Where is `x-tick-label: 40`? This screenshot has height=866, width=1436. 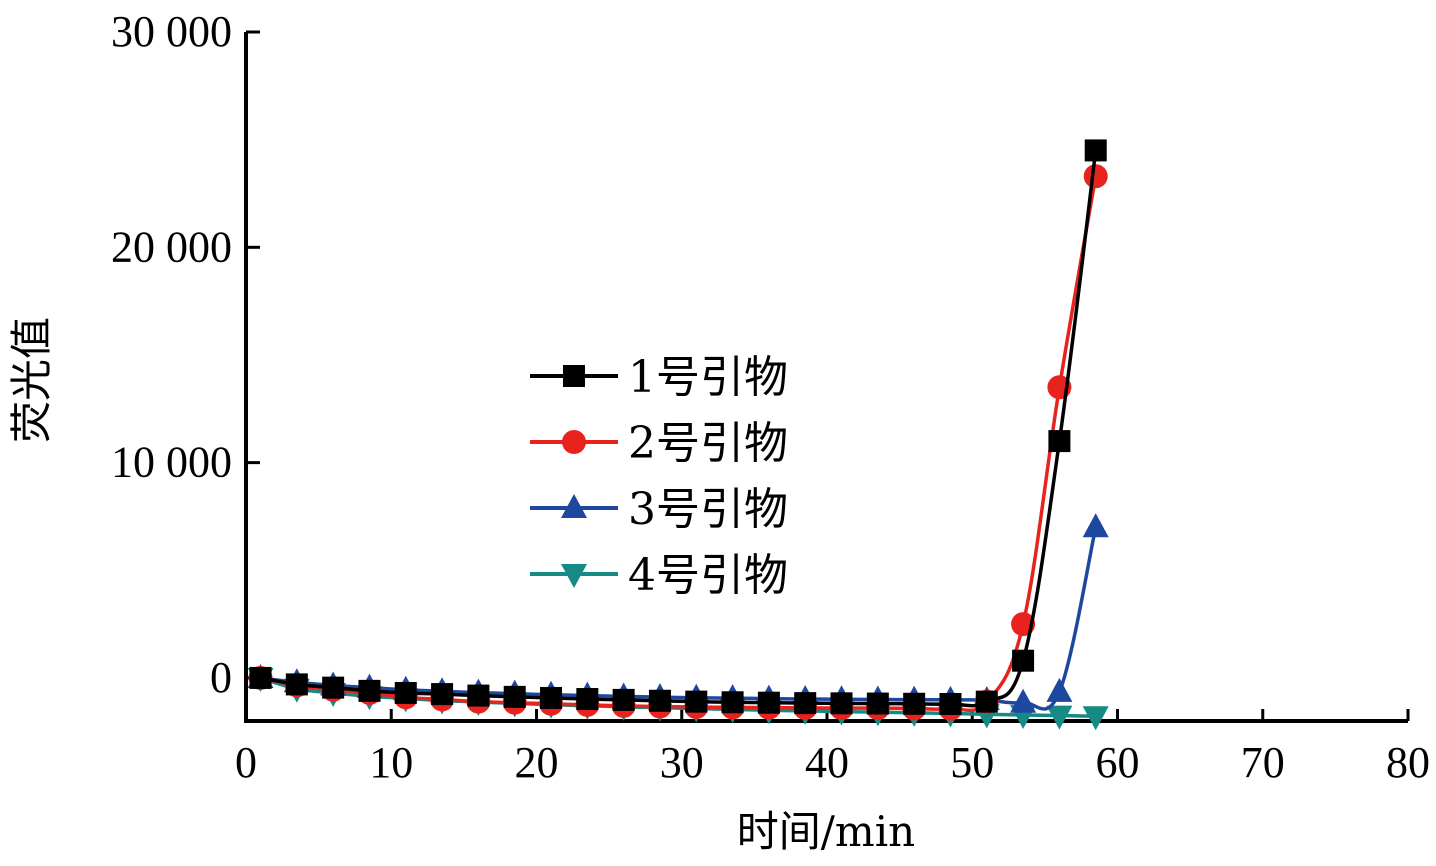 x-tick-label: 40 is located at coordinates (827, 762).